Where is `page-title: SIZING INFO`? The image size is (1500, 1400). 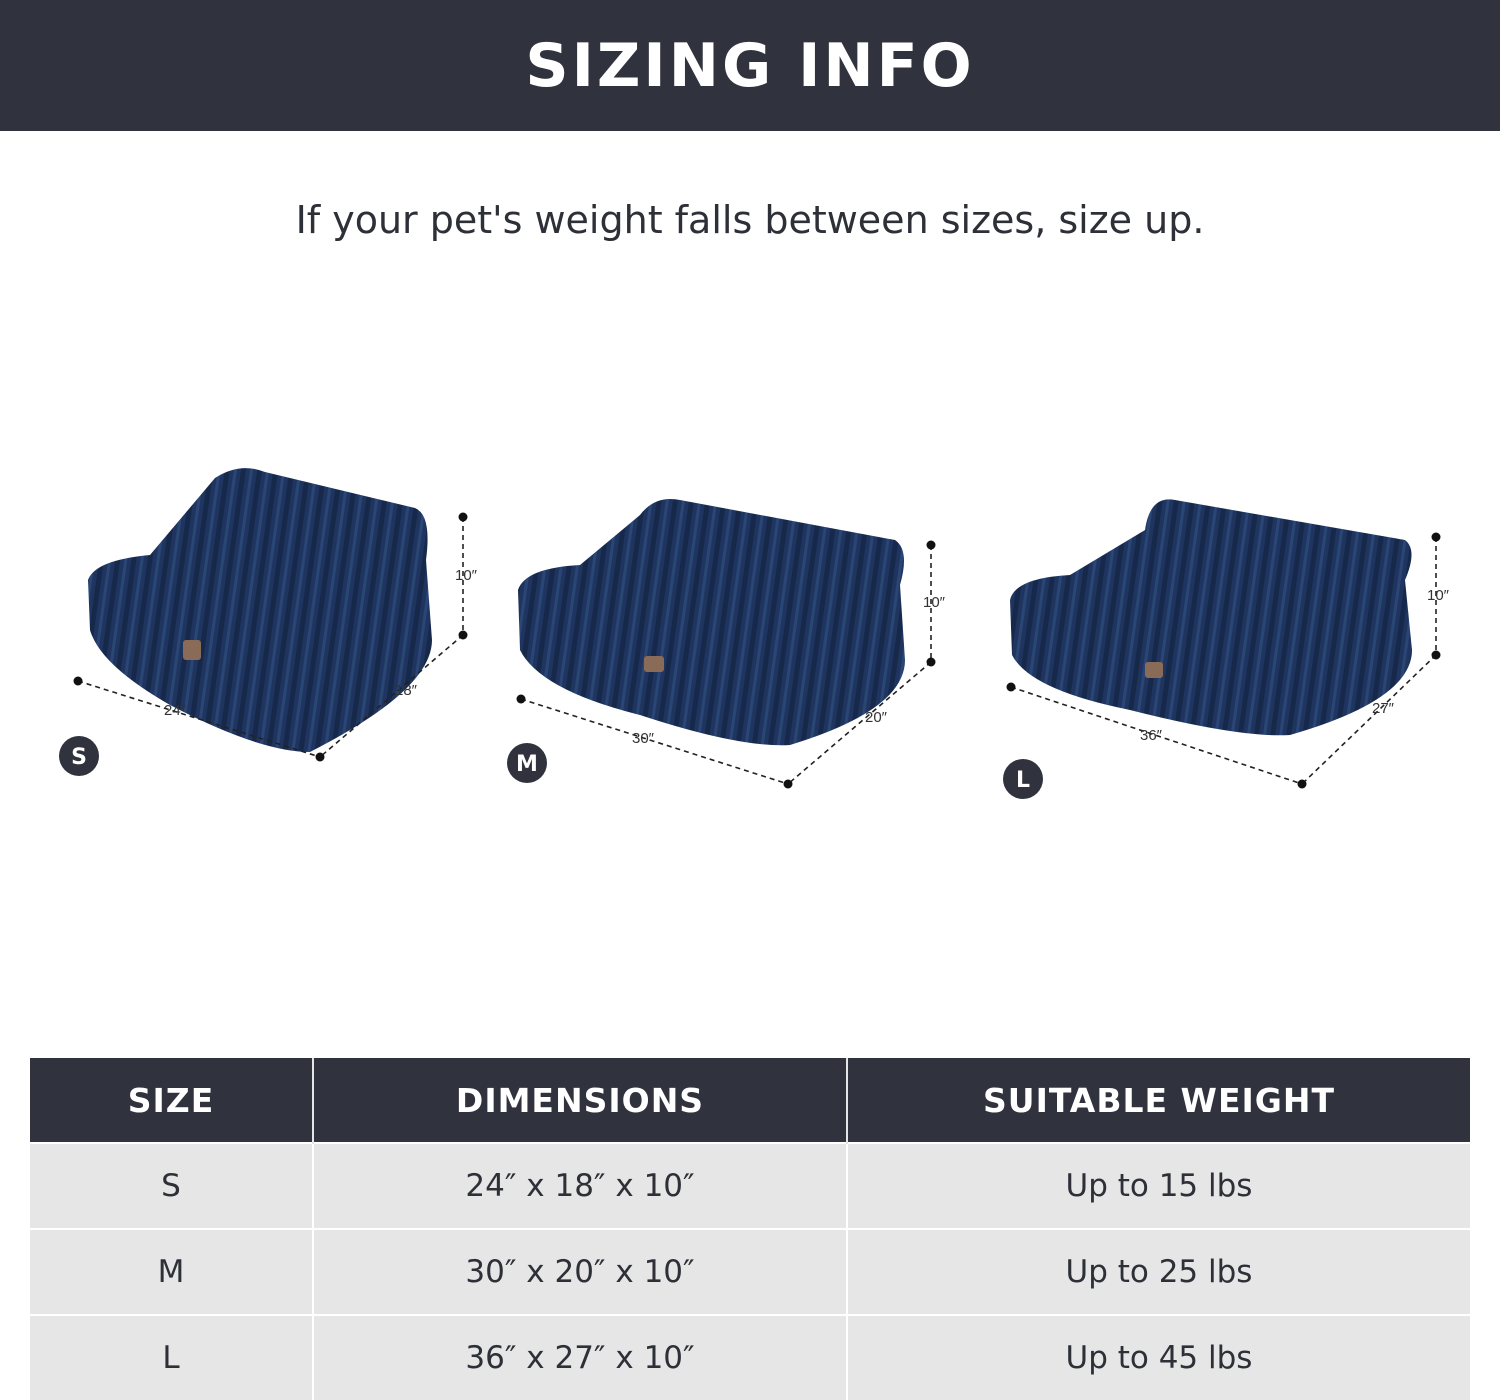 page-title: SIZING INFO is located at coordinates (750, 65).